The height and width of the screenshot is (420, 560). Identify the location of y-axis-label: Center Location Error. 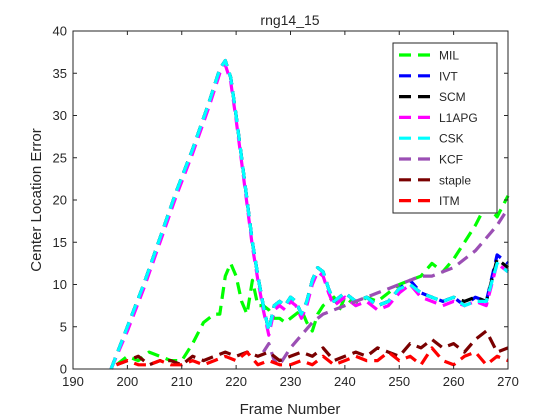
(36, 199).